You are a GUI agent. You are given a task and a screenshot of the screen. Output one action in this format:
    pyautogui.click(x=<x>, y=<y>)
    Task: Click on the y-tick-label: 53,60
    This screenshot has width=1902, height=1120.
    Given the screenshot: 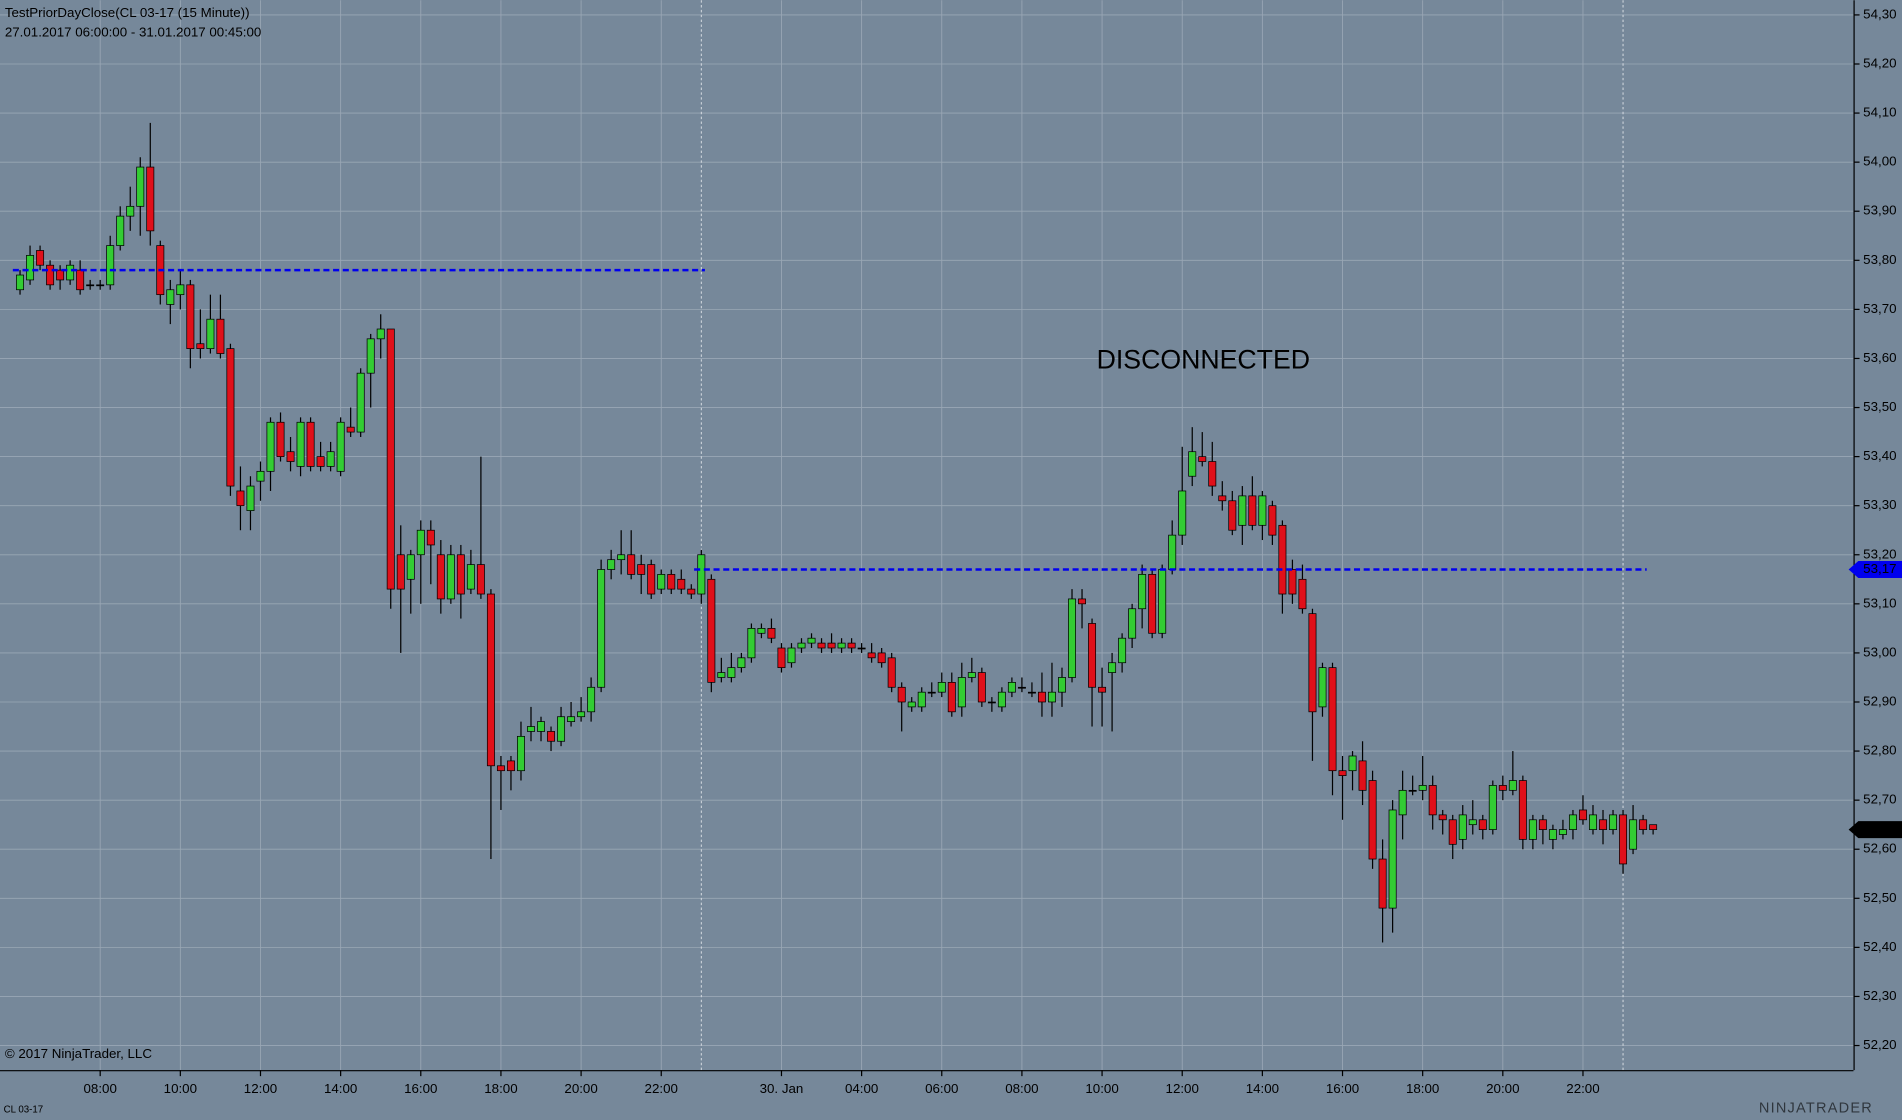 What is the action you would take?
    pyautogui.click(x=1879, y=357)
    